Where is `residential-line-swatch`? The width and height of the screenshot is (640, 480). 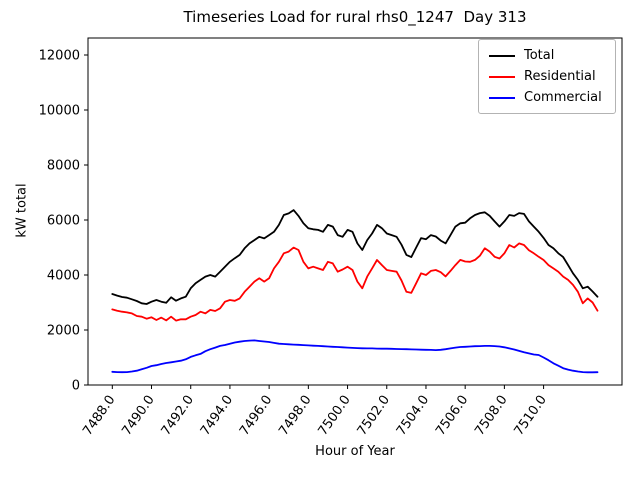 residential-line-swatch is located at coordinates (502, 76).